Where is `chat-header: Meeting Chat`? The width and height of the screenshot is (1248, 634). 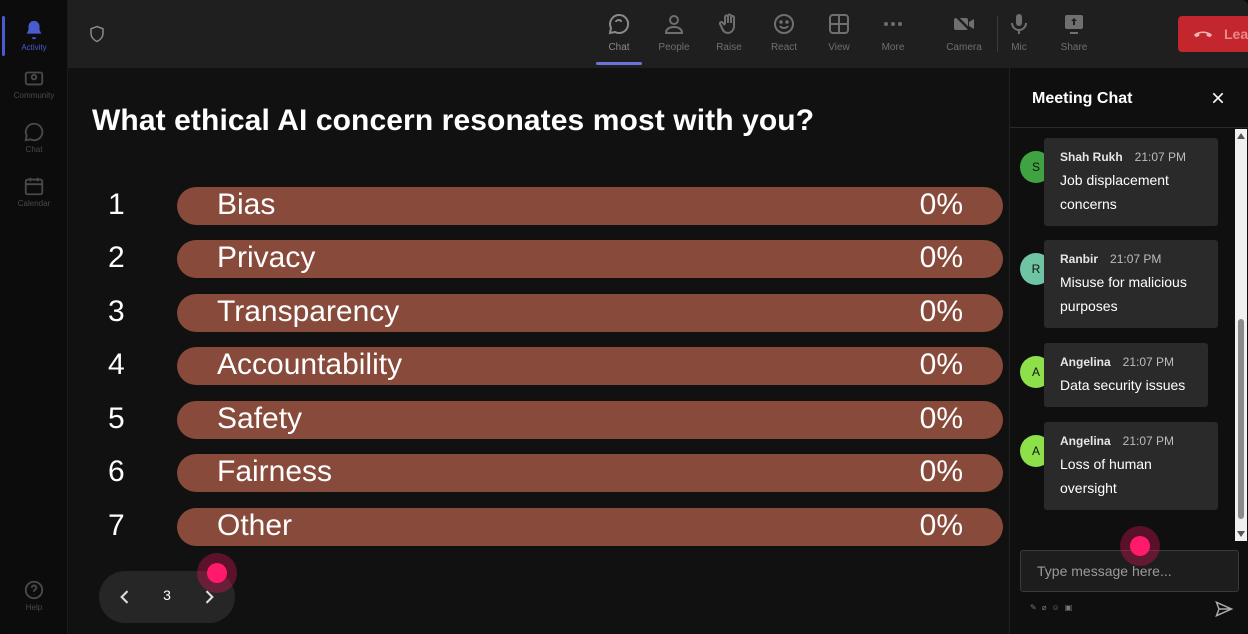
chat-header: Meeting Chat is located at coordinates (1129, 98).